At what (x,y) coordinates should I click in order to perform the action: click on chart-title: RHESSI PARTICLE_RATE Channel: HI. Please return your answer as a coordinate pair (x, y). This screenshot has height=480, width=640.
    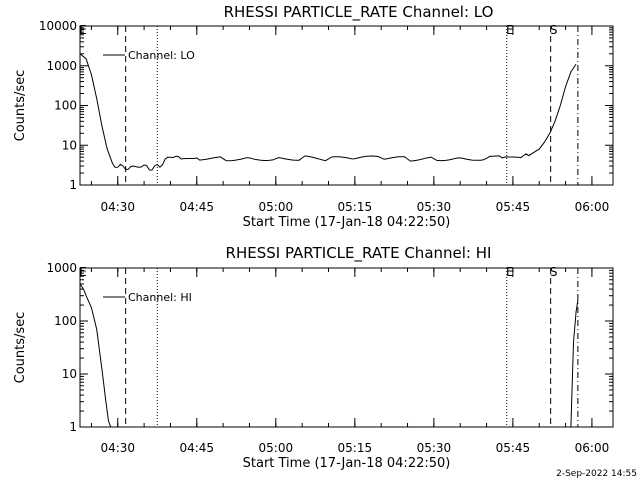
    Looking at the image, I should click on (359, 253).